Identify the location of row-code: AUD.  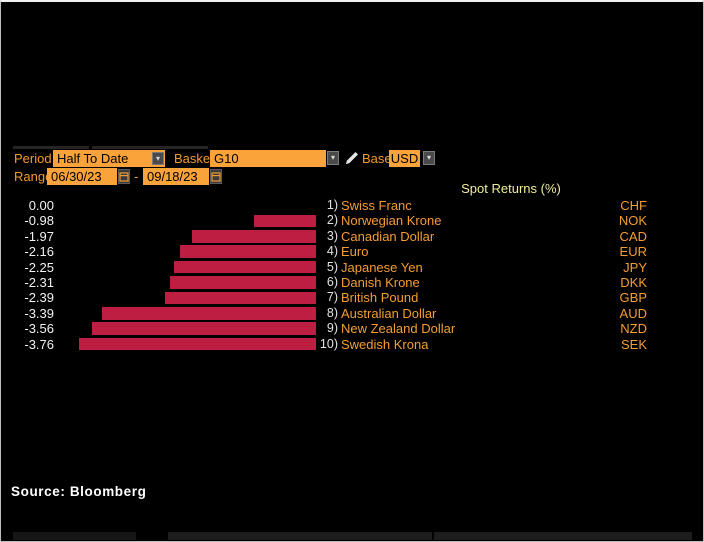
(633, 313).